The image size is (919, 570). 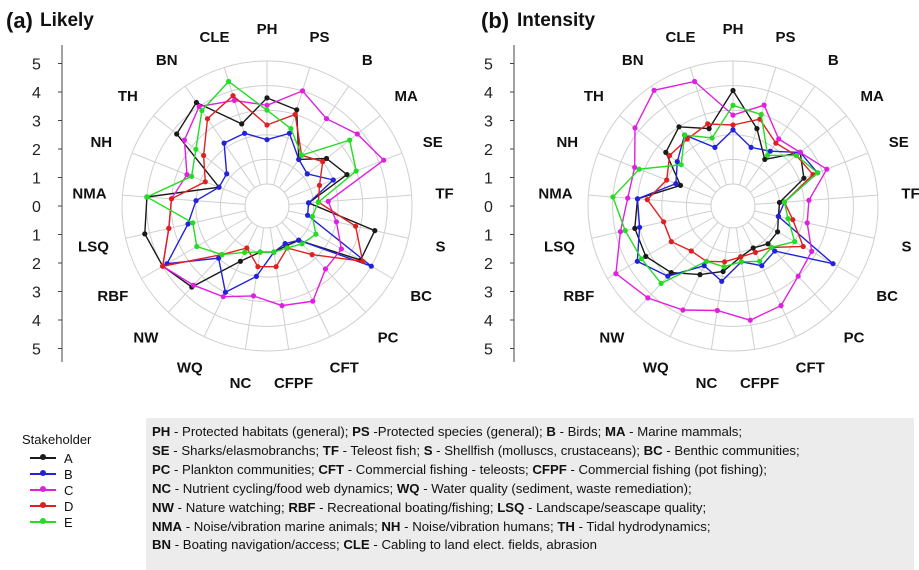 I want to click on abbreviation-description: - Tidal hydrodynamics;, so click(x=642, y=526).